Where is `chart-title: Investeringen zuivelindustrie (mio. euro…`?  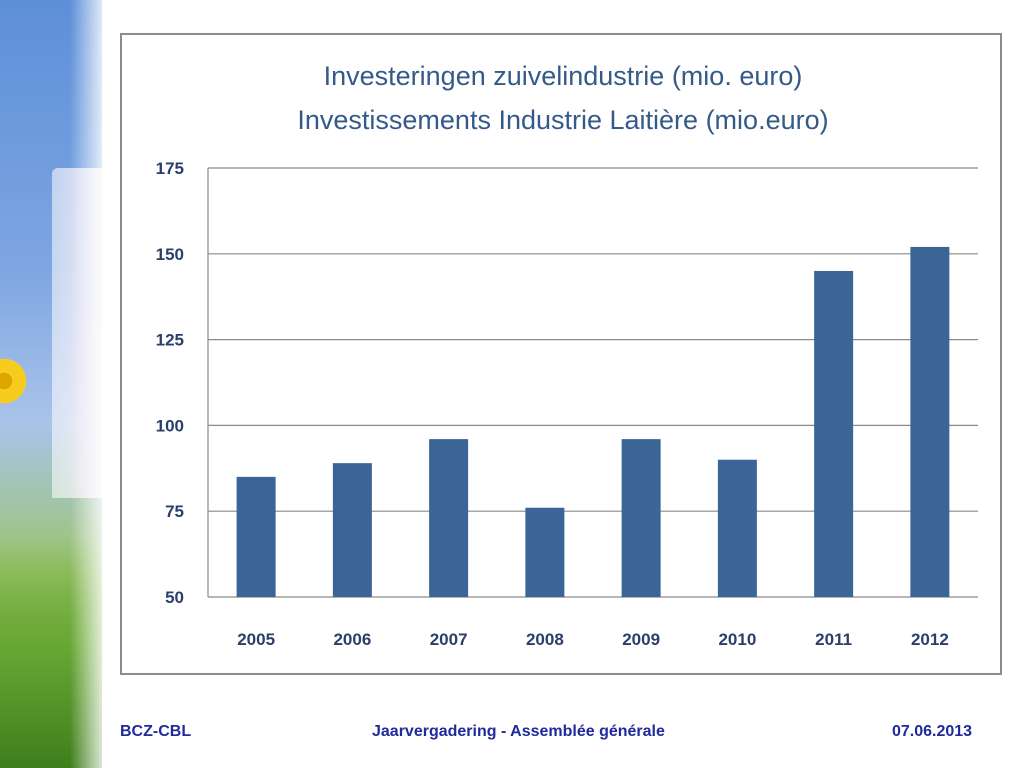
chart-title: Investeringen zuivelindustrie (mio. euro… is located at coordinates (563, 76).